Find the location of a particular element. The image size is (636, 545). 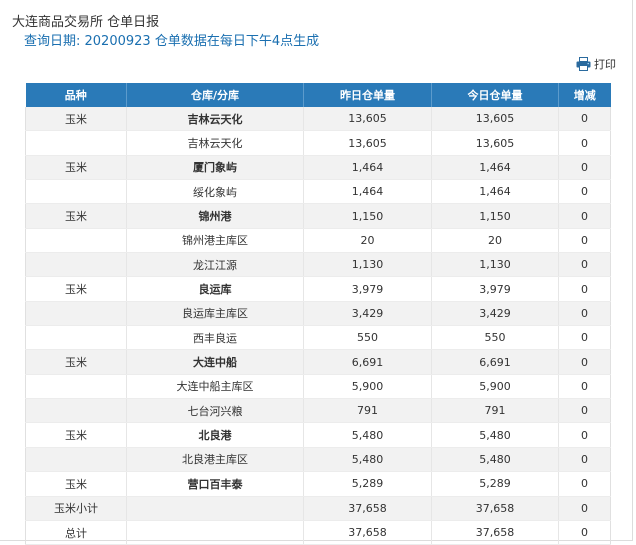

cell-warehouse: 北良港 is located at coordinates (215, 435).